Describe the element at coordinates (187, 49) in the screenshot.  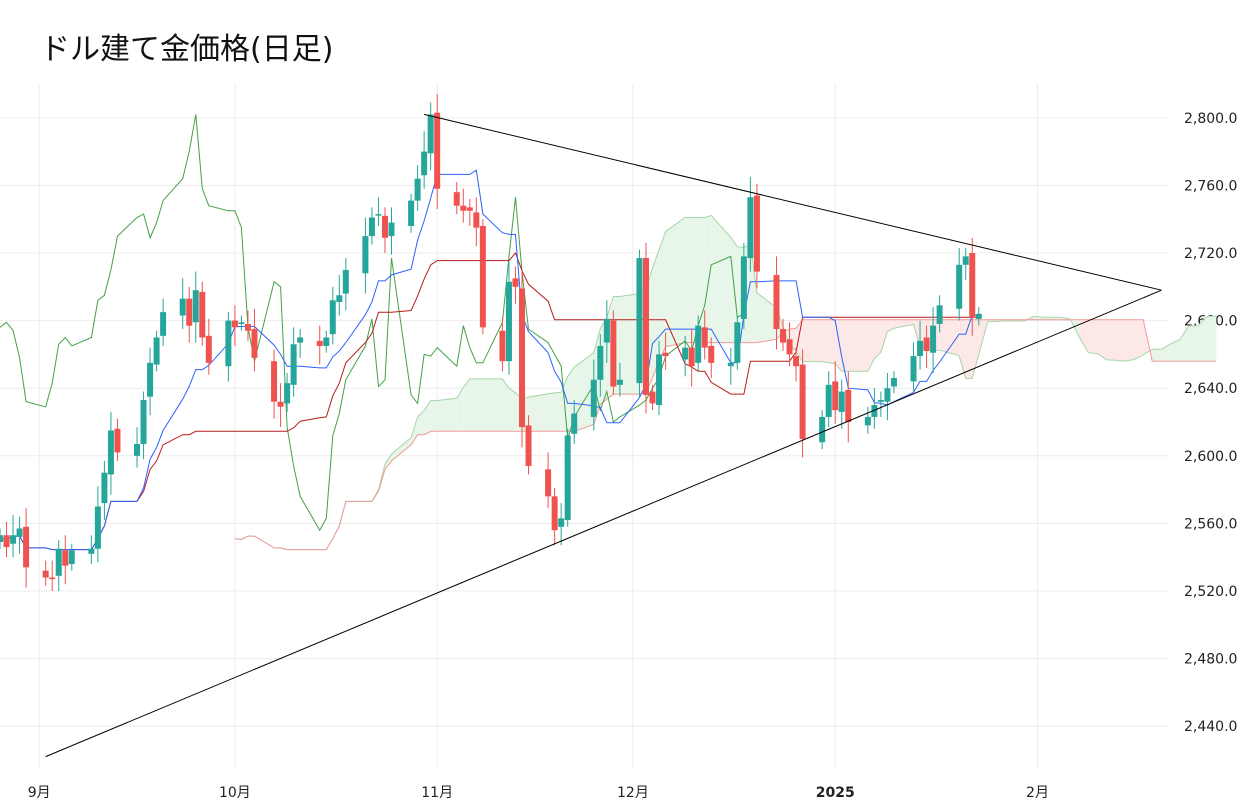
I see `chart-title: ドル建て金価格(日足)` at that location.